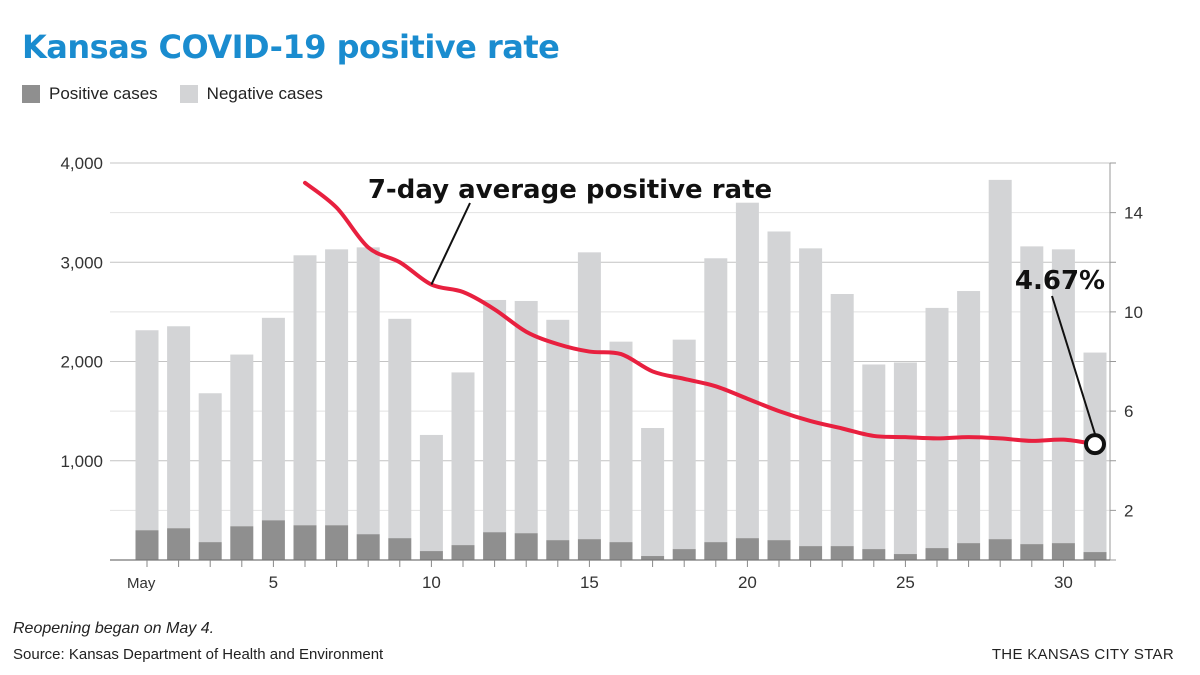 This screenshot has height=675, width=1200. I want to click on latest-value-leader, so click(1073, 365).